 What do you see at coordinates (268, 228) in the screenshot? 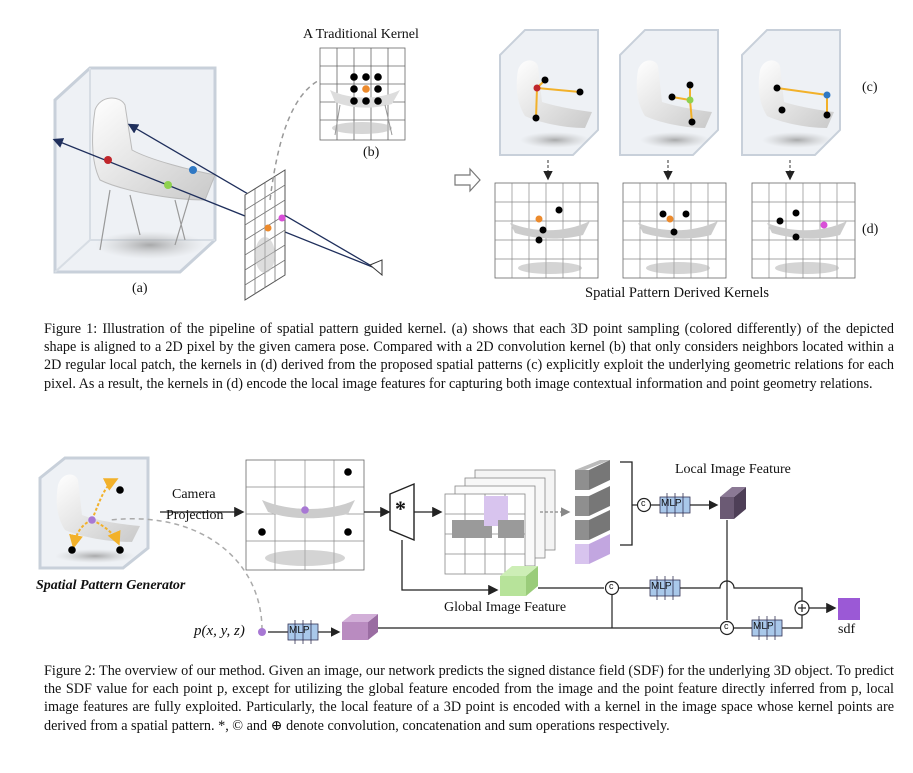
I see `orange-pixel` at bounding box center [268, 228].